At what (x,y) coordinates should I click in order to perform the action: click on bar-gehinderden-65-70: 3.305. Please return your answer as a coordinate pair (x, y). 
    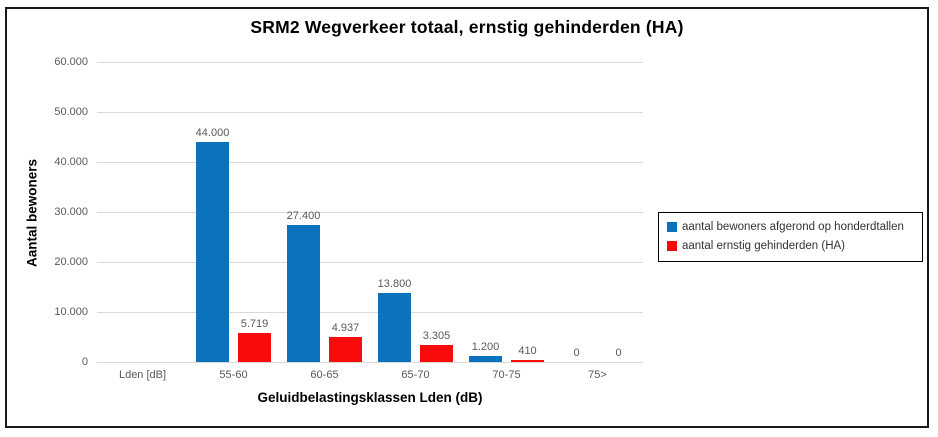
    Looking at the image, I should click on (436, 346).